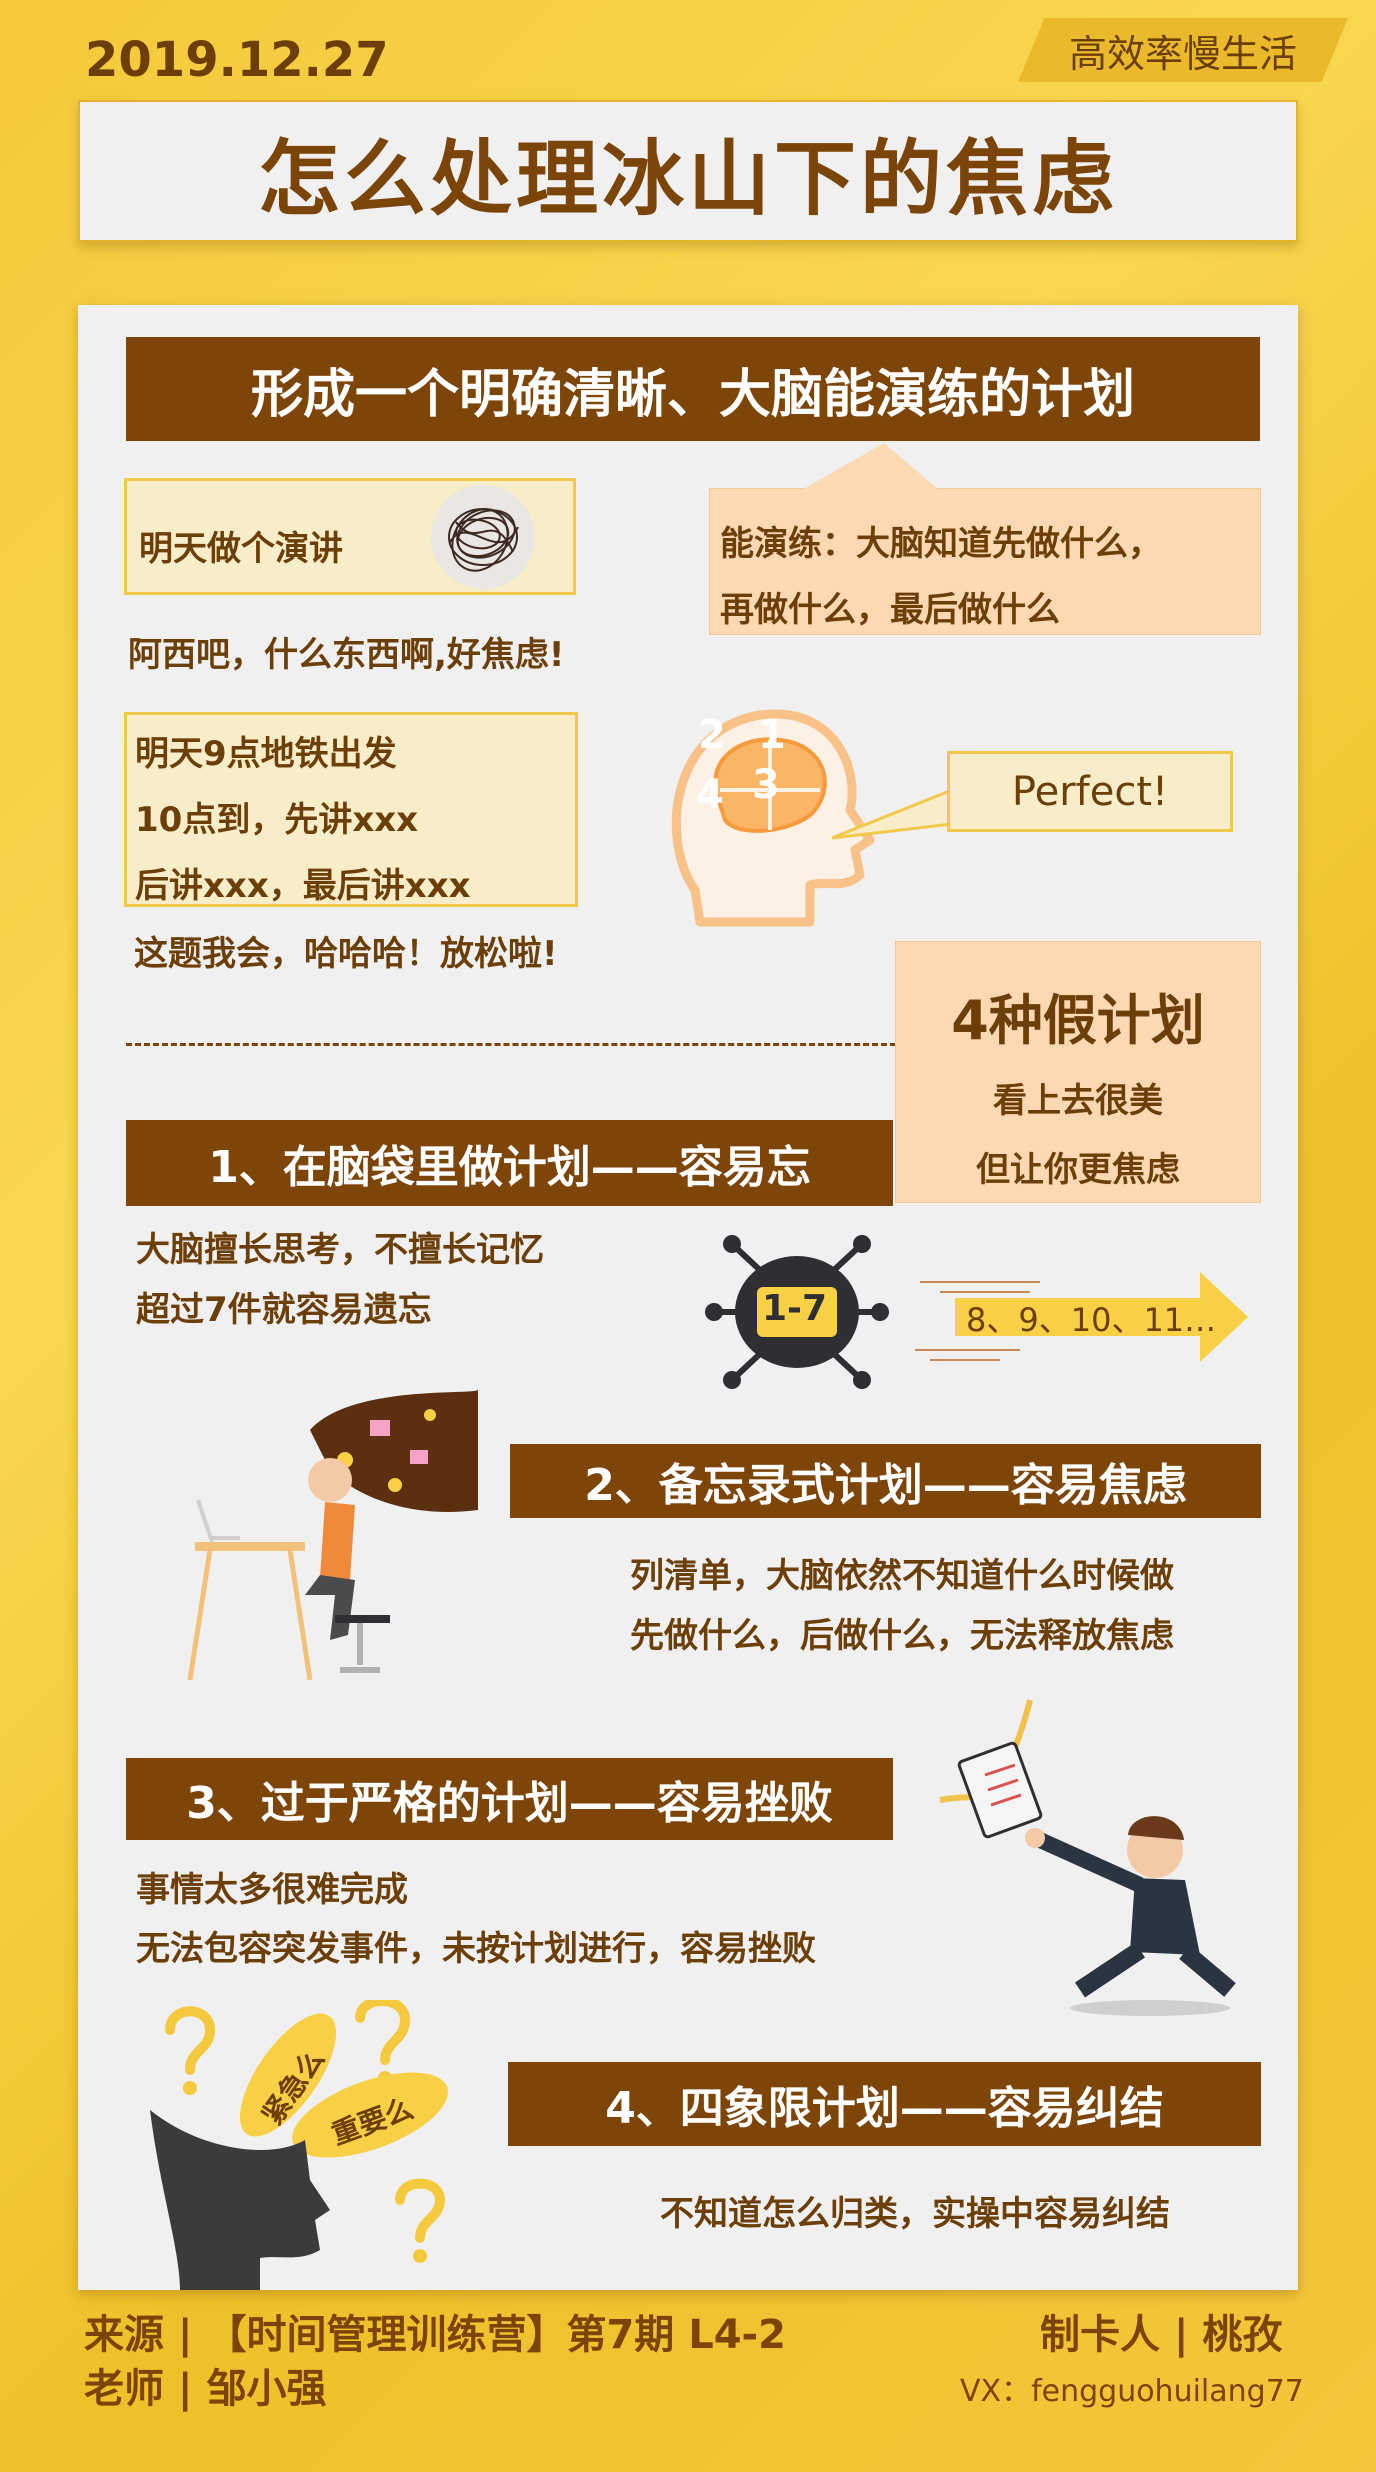 Image resolution: width=1376 pixels, height=2472 pixels. I want to click on chasing-checklist-man-icon, so click(1087, 1857).